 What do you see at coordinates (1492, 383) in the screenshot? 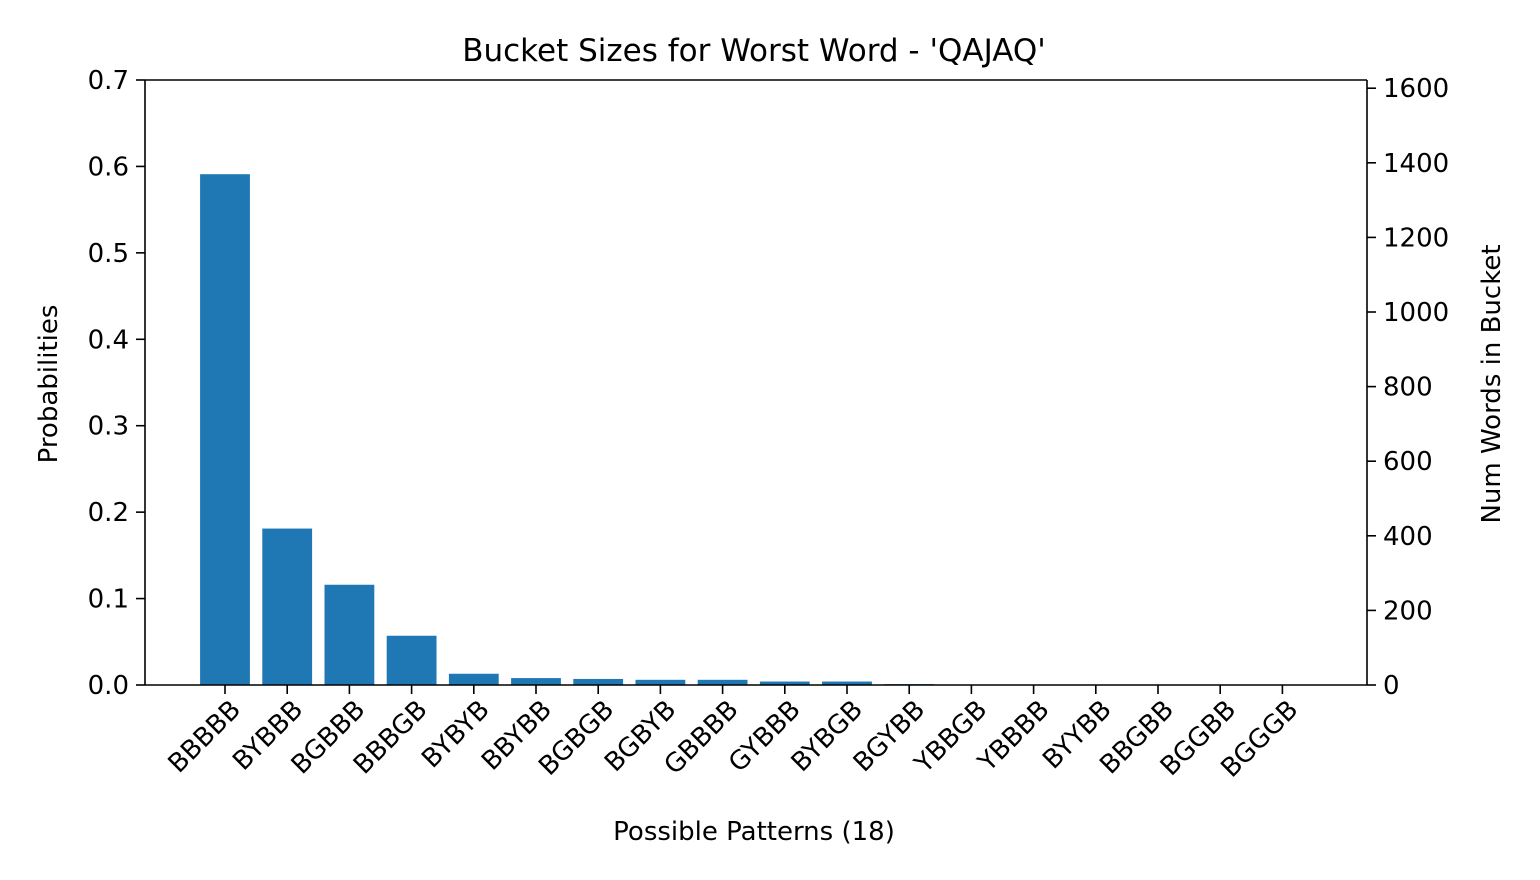
I see `y-axis-label-right: Num Words in Bucket` at bounding box center [1492, 383].